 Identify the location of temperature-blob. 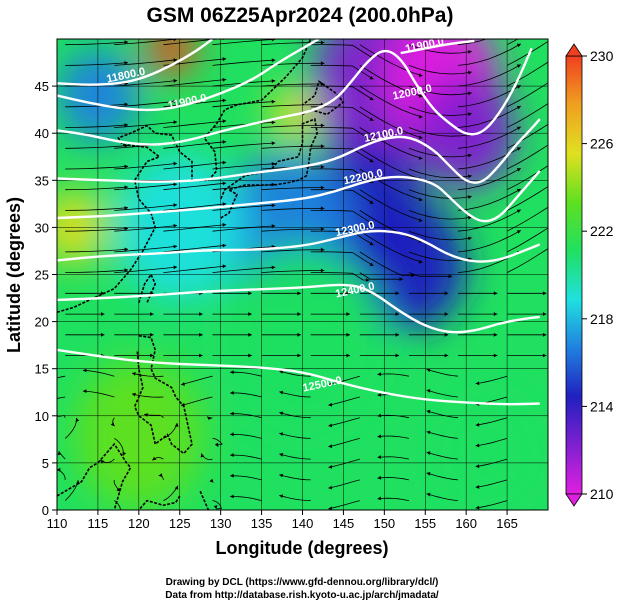
(172, 58).